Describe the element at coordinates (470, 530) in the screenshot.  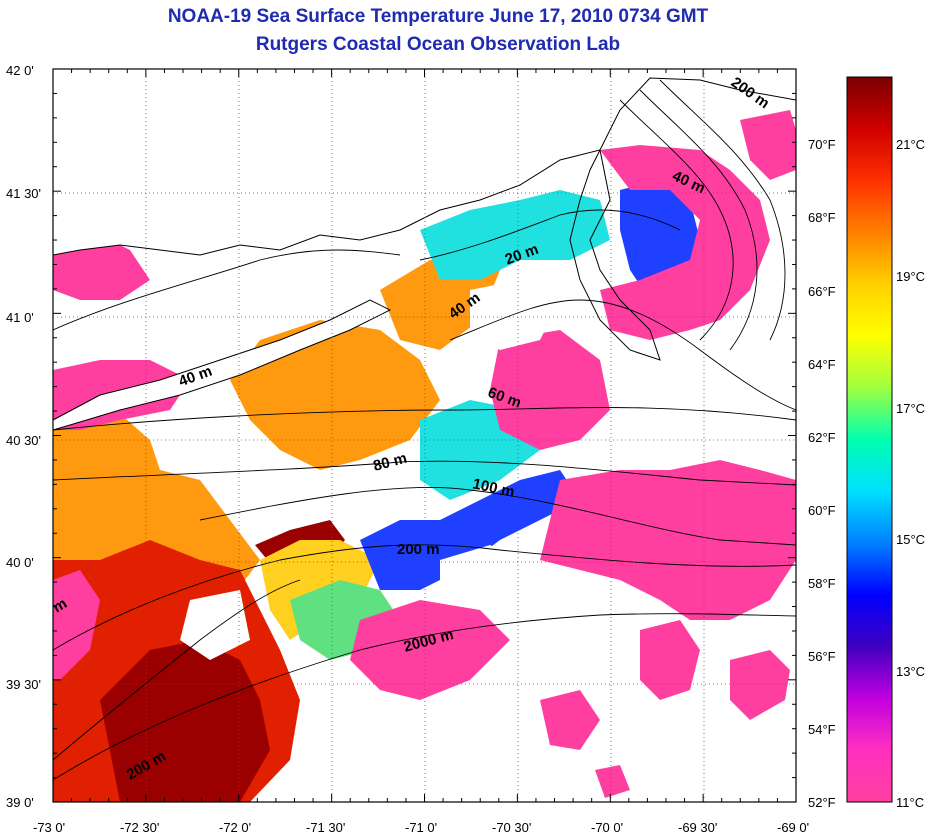
I see `sst-region-blue` at that location.